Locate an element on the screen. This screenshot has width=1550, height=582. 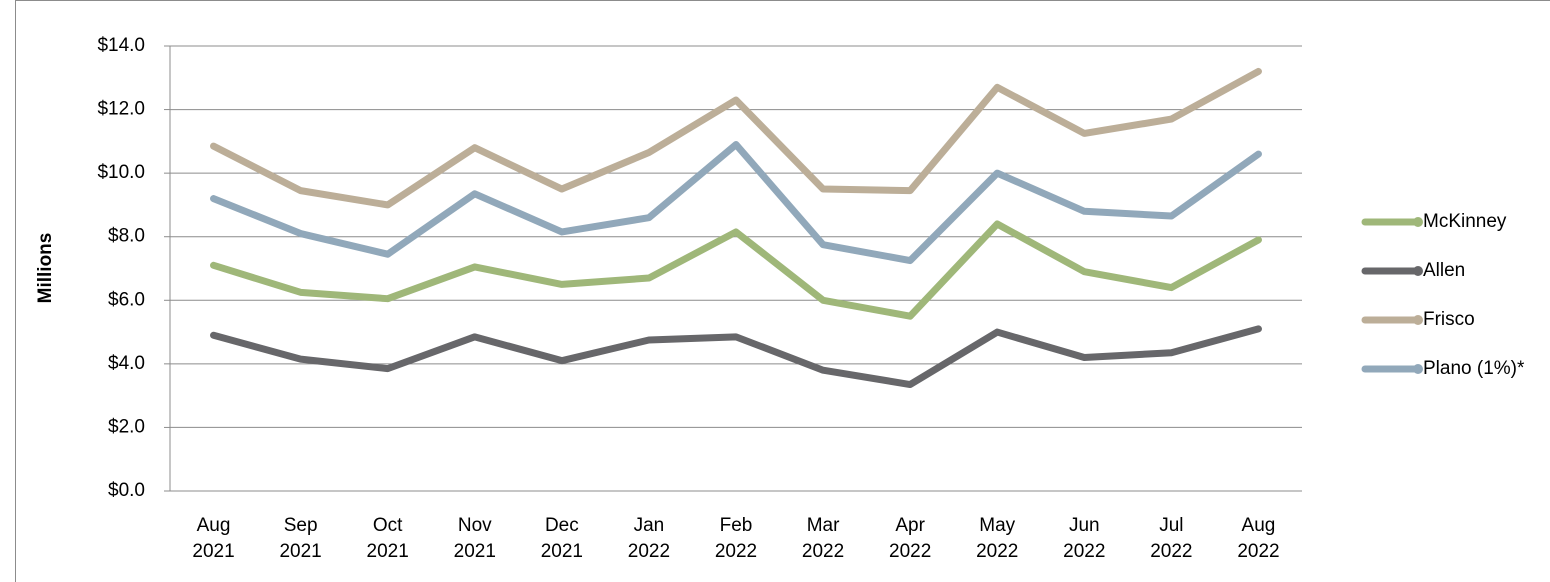
y-tick-label: $8.0 is located at coordinates (126, 236).